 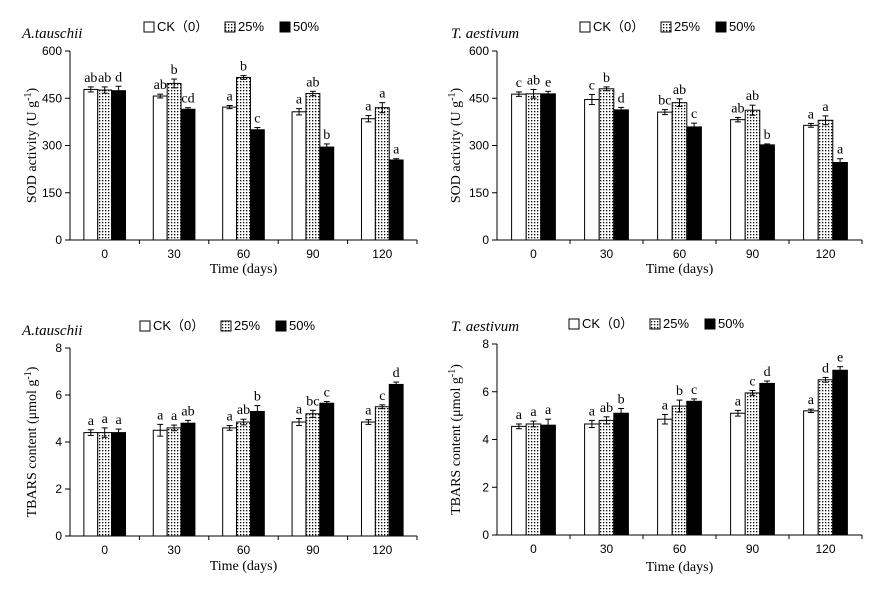 I want to click on y-tick-label: 450, so click(x=52, y=98).